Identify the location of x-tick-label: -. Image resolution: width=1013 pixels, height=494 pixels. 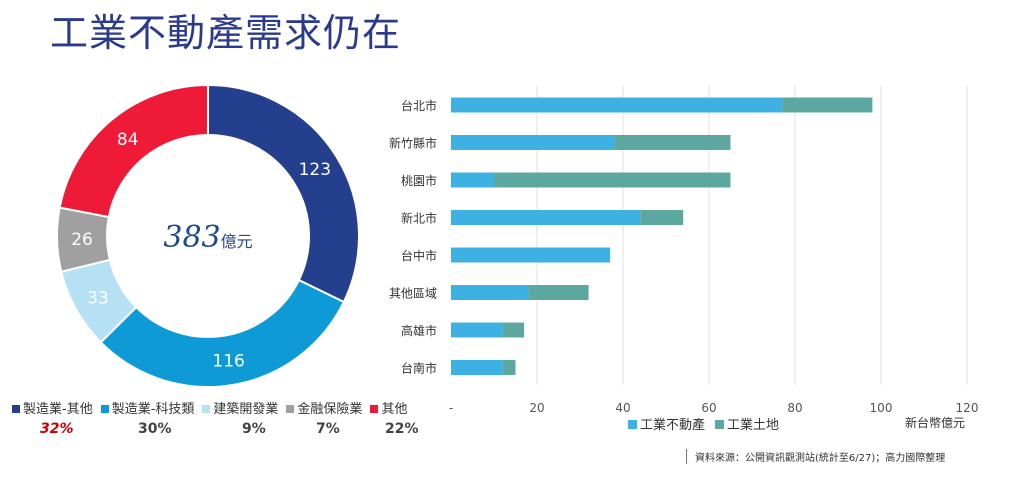
(451, 408).